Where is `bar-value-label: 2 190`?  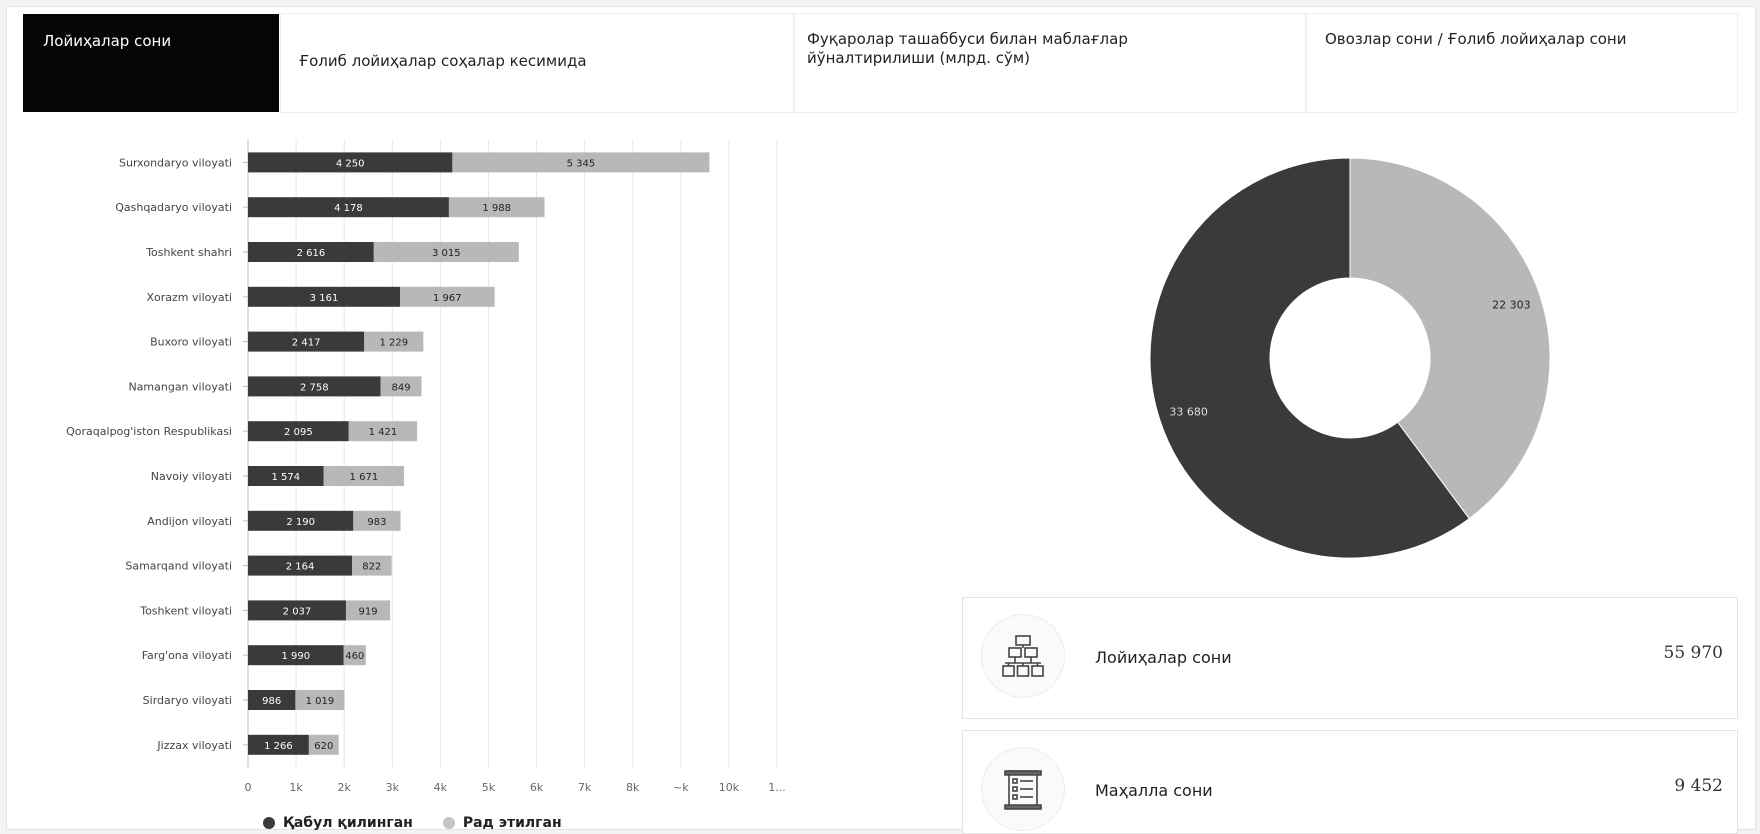
bar-value-label: 2 190 is located at coordinates (300, 522).